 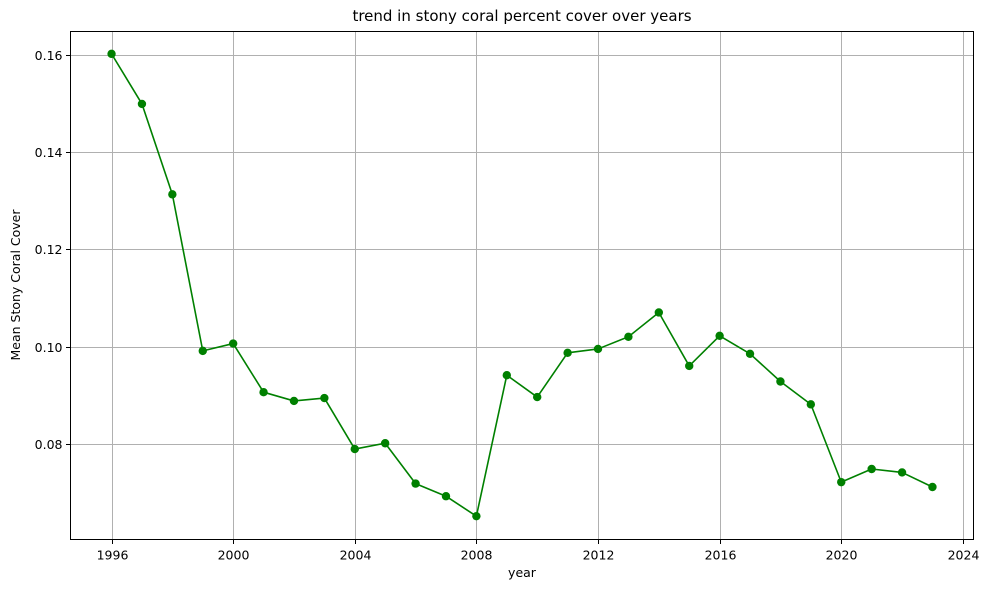 I want to click on x-tick-label: 2024, so click(x=964, y=555).